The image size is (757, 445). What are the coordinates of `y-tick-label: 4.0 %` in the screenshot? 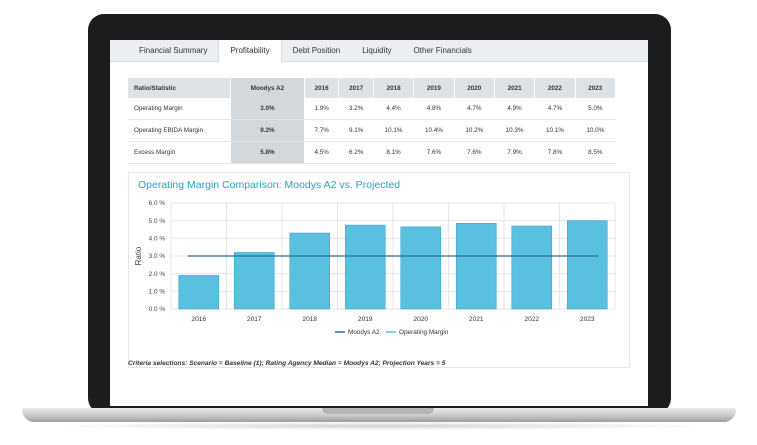 It's located at (157, 239).